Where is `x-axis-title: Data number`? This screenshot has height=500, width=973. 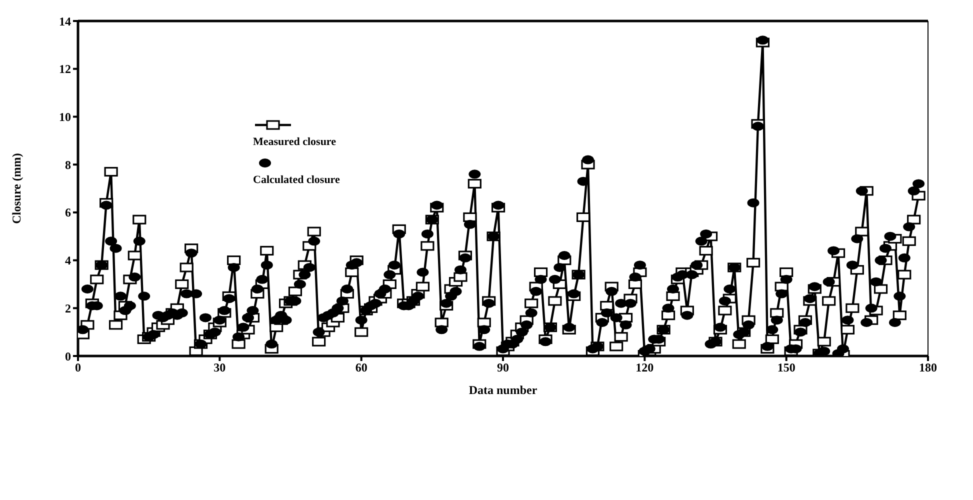 x-axis-title: Data number is located at coordinates (503, 390).